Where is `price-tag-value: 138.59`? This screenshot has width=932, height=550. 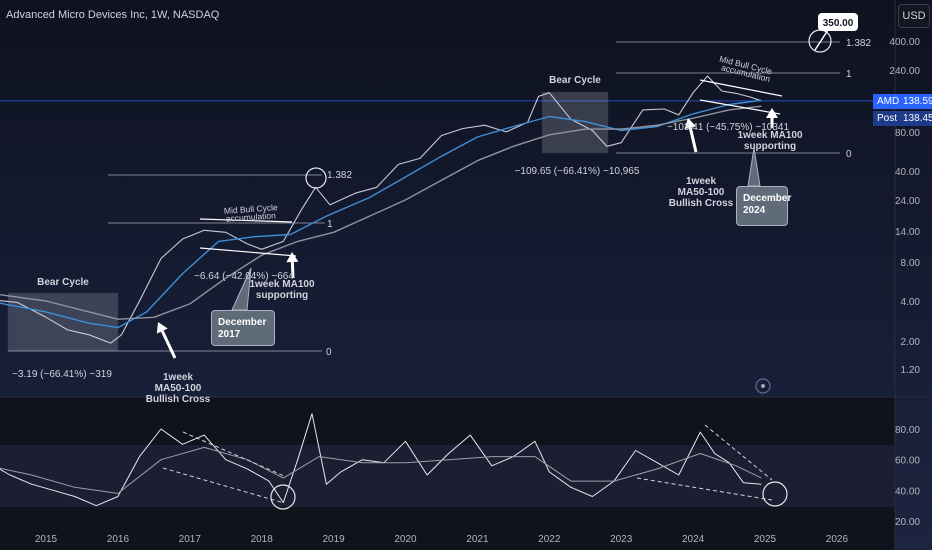
price-tag-value: 138.59 is located at coordinates (917, 101).